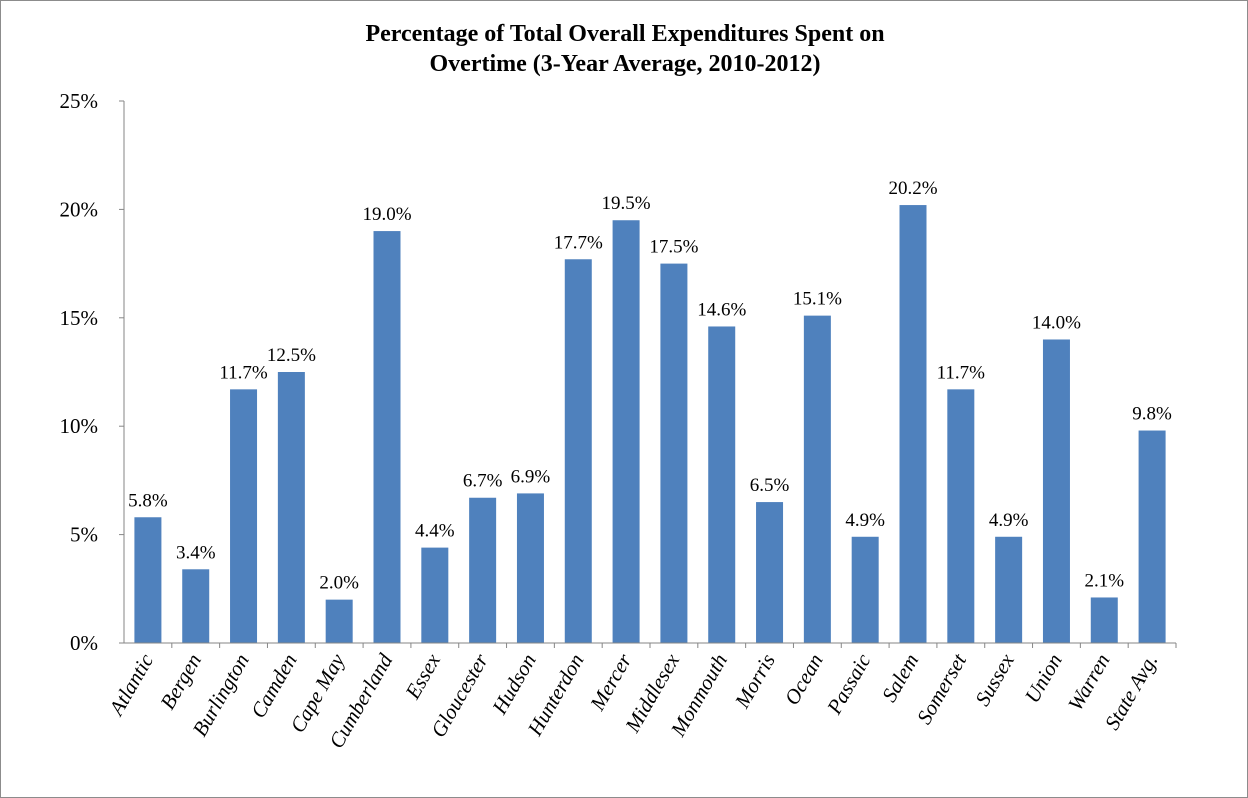 The width and height of the screenshot is (1248, 798). Describe the element at coordinates (291, 355) in the screenshot. I see `data-label: 12.5%` at that location.